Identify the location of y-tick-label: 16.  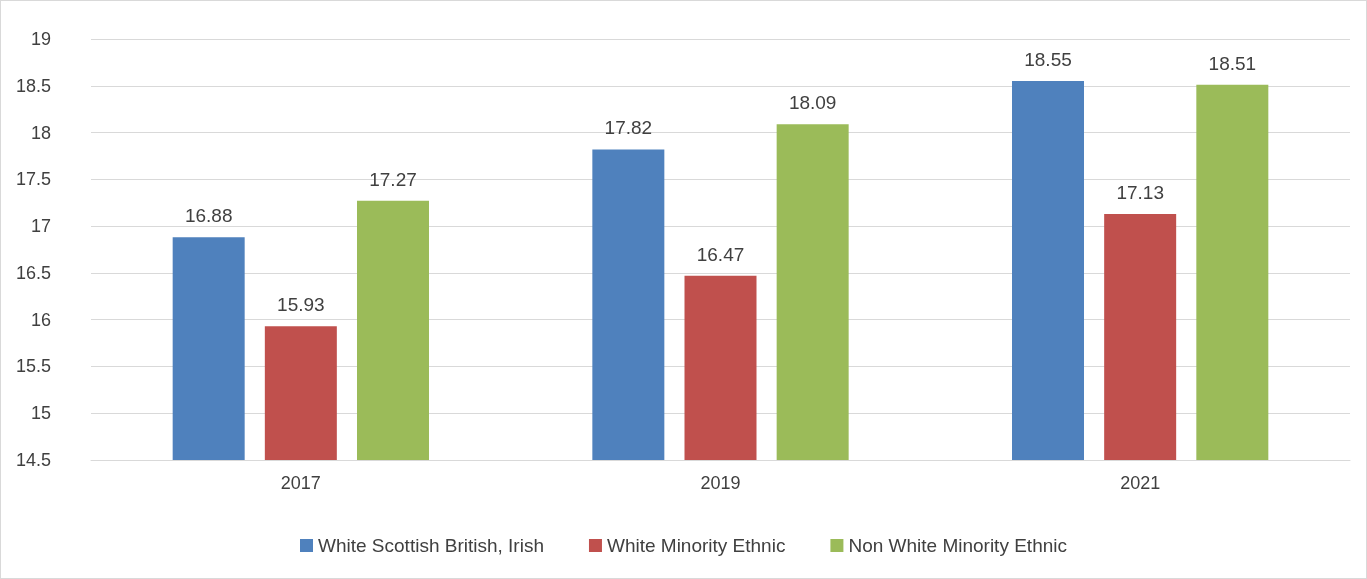
(40, 319).